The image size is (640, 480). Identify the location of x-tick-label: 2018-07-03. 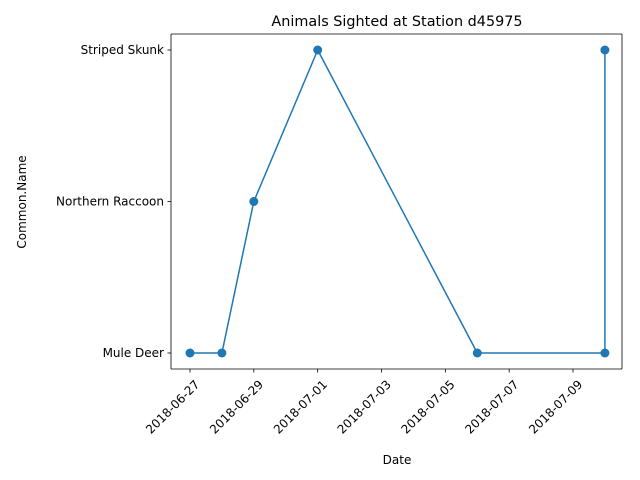
(364, 406).